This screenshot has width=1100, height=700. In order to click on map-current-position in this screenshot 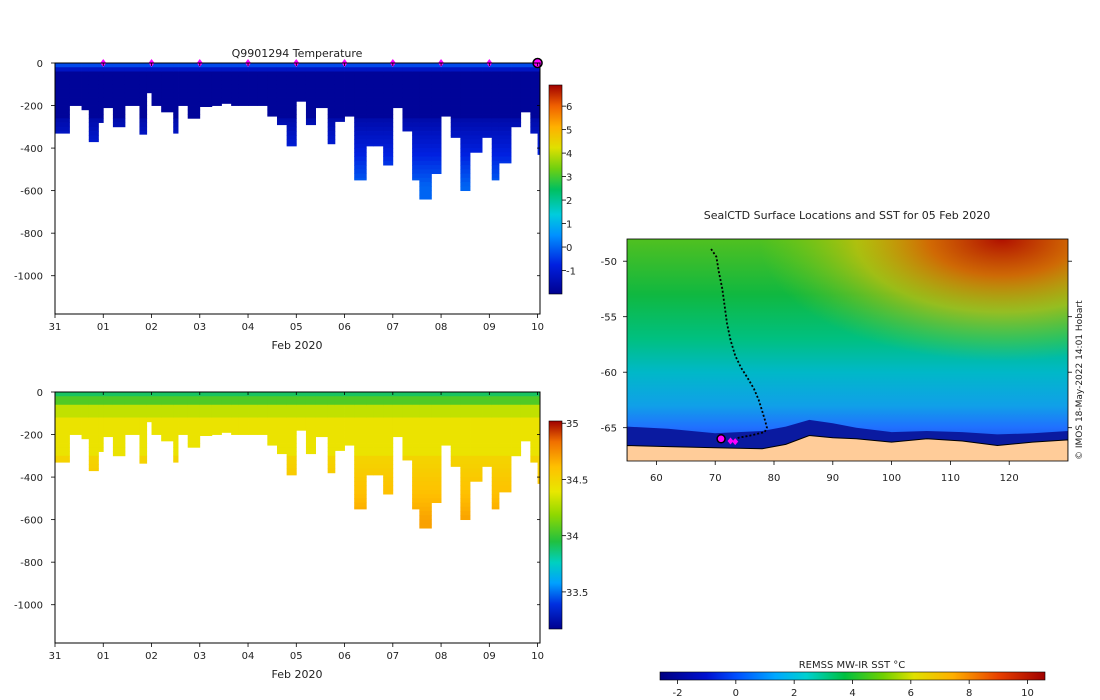, I will do `click(721, 439)`.